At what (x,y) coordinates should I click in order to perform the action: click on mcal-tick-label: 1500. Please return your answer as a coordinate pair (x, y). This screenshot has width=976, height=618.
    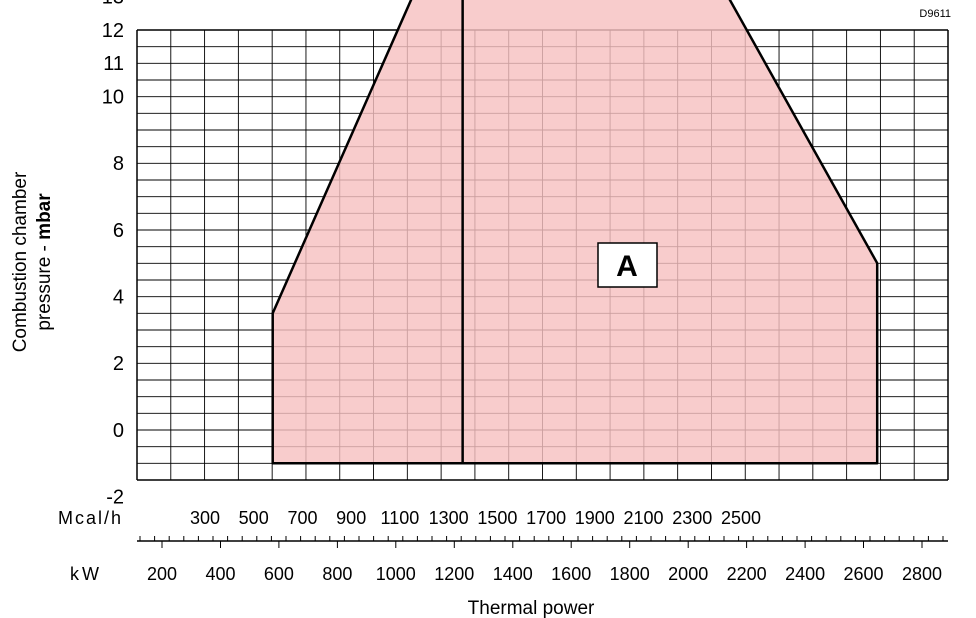
    Looking at the image, I should click on (497, 518).